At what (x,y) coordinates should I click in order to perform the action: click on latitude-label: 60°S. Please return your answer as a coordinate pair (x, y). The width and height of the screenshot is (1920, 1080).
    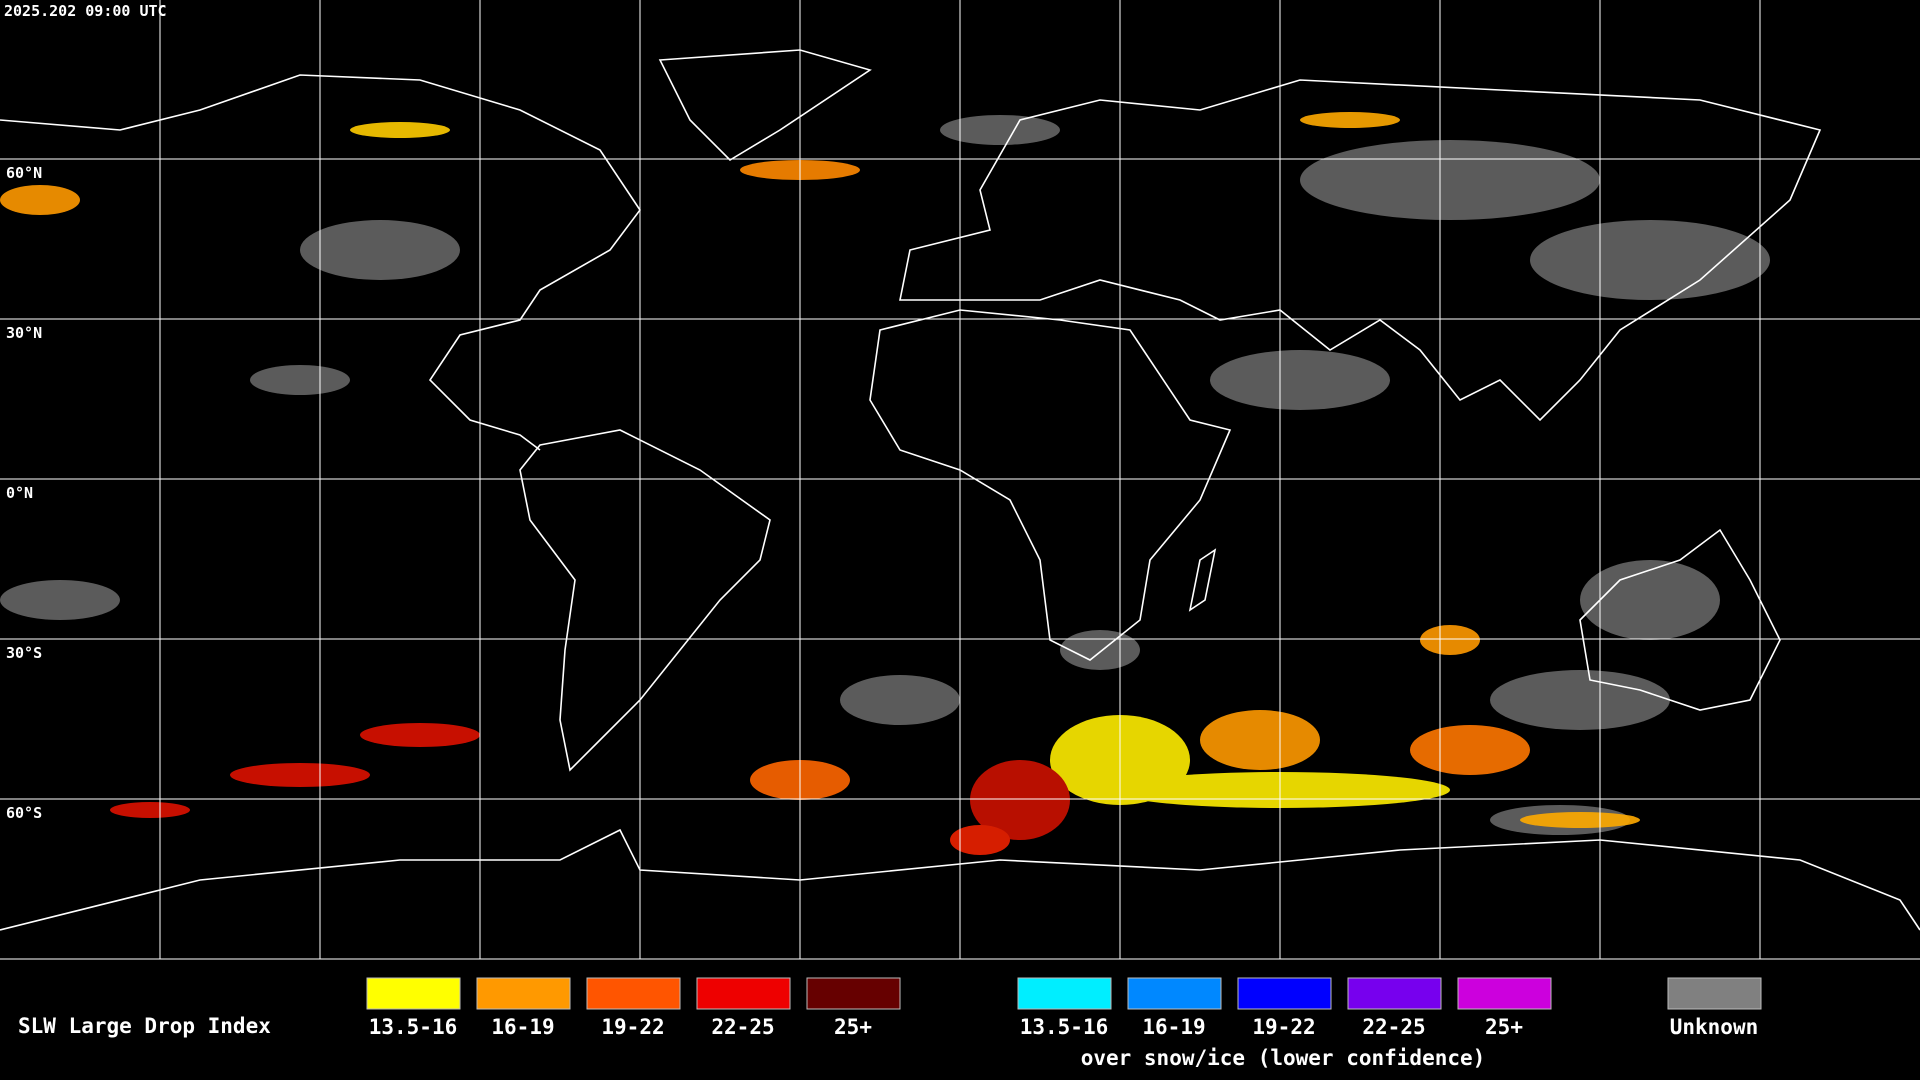
    Looking at the image, I should click on (24, 813).